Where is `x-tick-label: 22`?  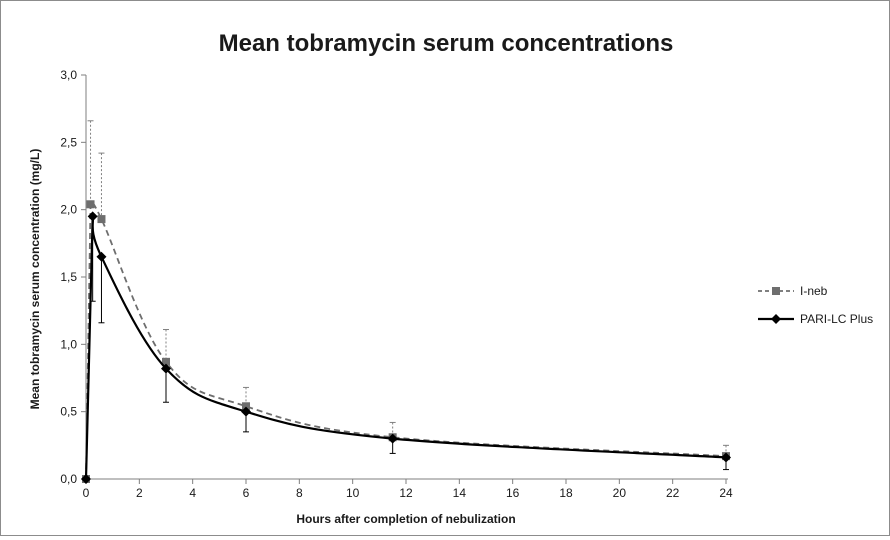
x-tick-label: 22 is located at coordinates (673, 493).